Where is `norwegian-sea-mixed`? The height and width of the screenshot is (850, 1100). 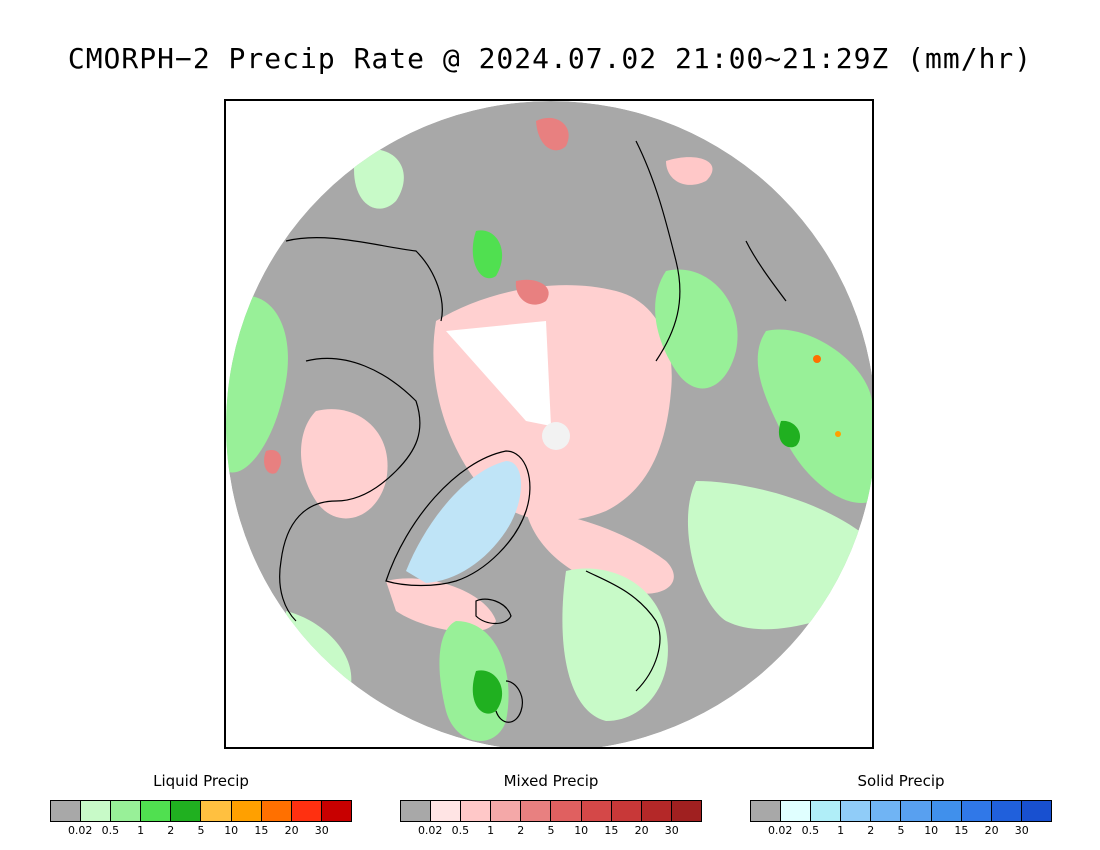 norwegian-sea-mixed is located at coordinates (600, 552).